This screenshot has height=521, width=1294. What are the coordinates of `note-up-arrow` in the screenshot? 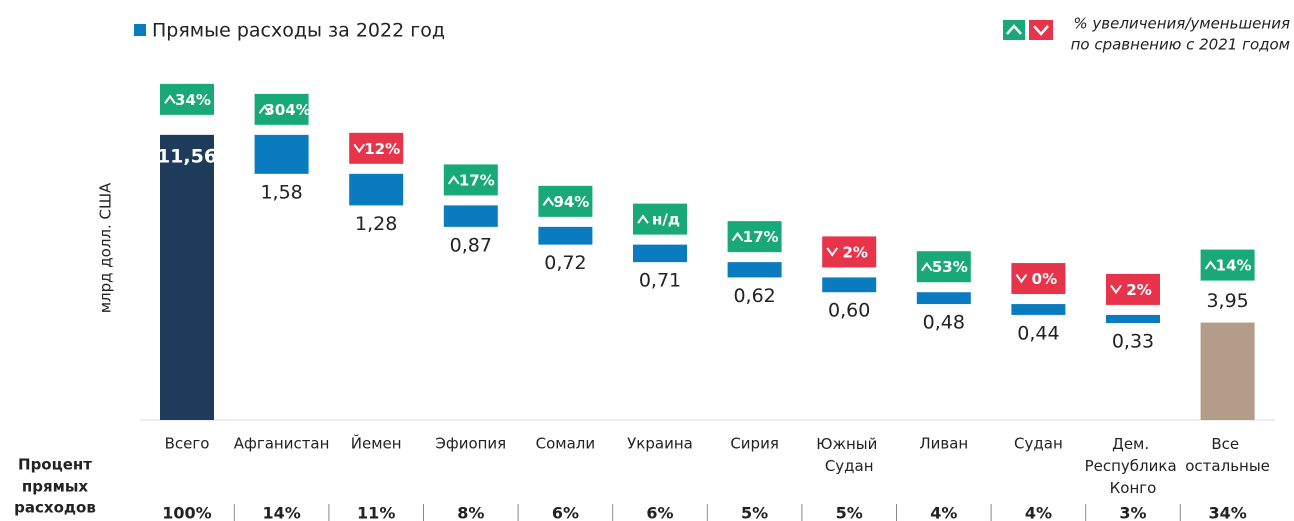 It's located at (1014, 29).